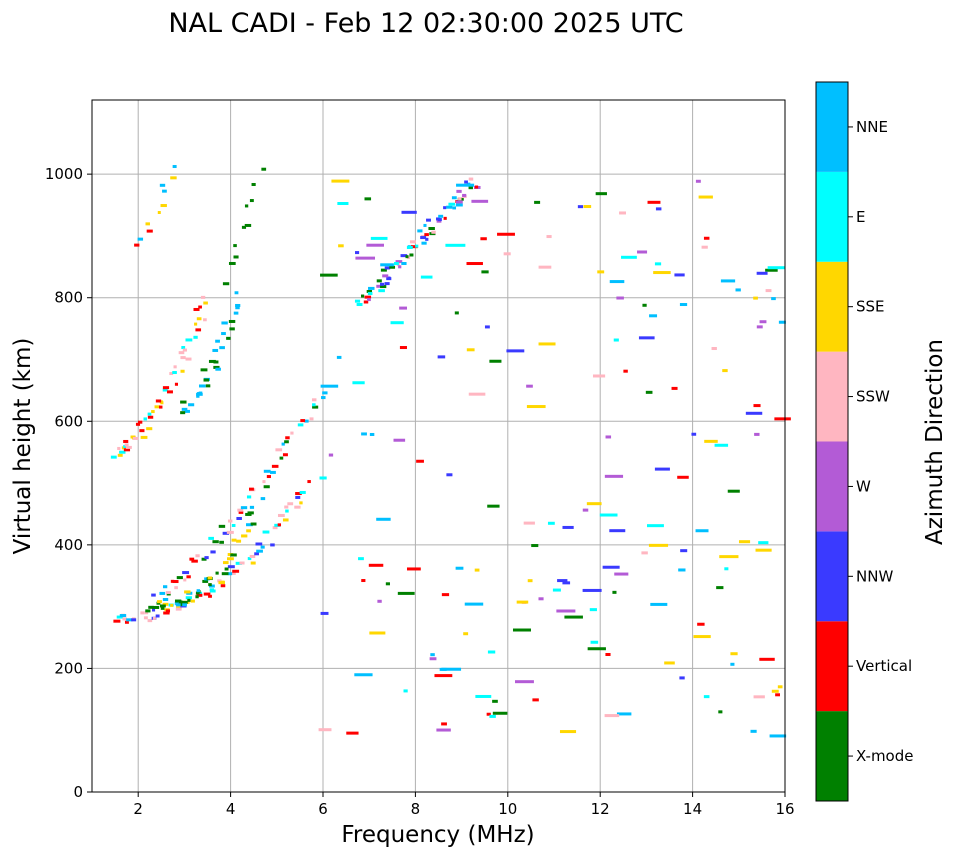 This screenshot has height=857, width=958. What do you see at coordinates (832, 486) in the screenshot?
I see `colorbar-segment` at bounding box center [832, 486].